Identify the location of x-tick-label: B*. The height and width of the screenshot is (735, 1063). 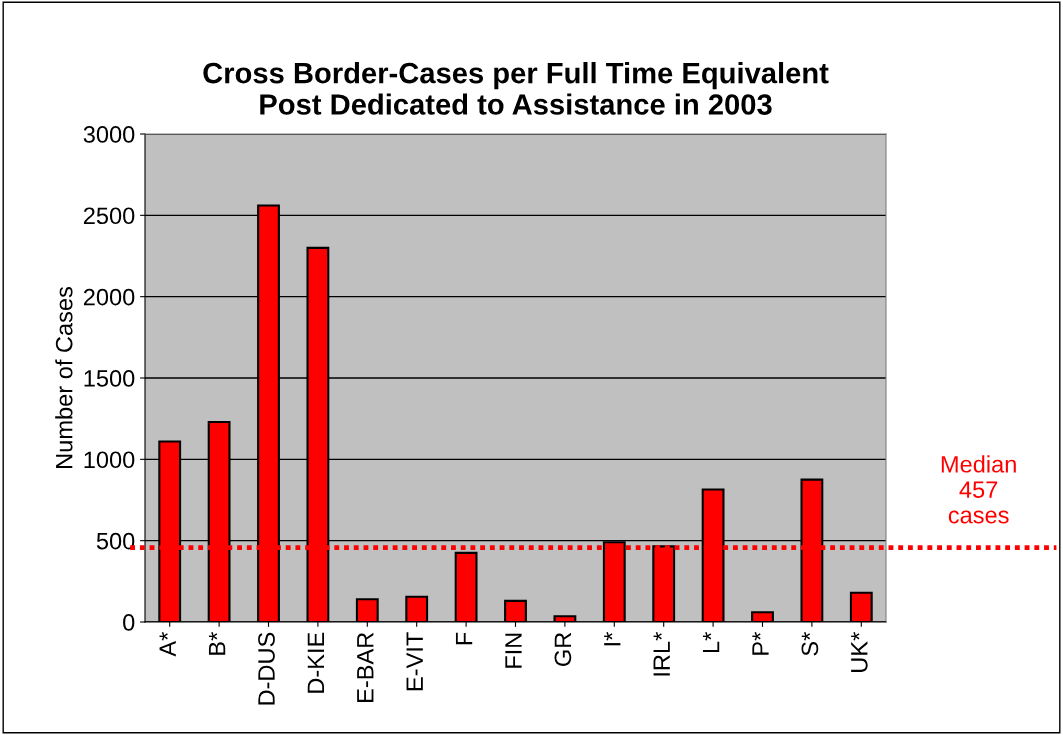
(217, 643).